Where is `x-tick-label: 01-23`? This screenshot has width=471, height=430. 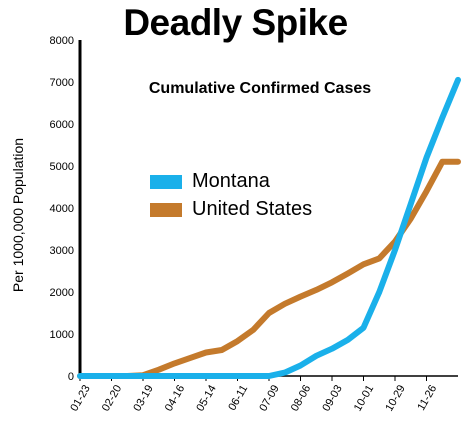 x-tick-label: 01-23 is located at coordinates (80, 398).